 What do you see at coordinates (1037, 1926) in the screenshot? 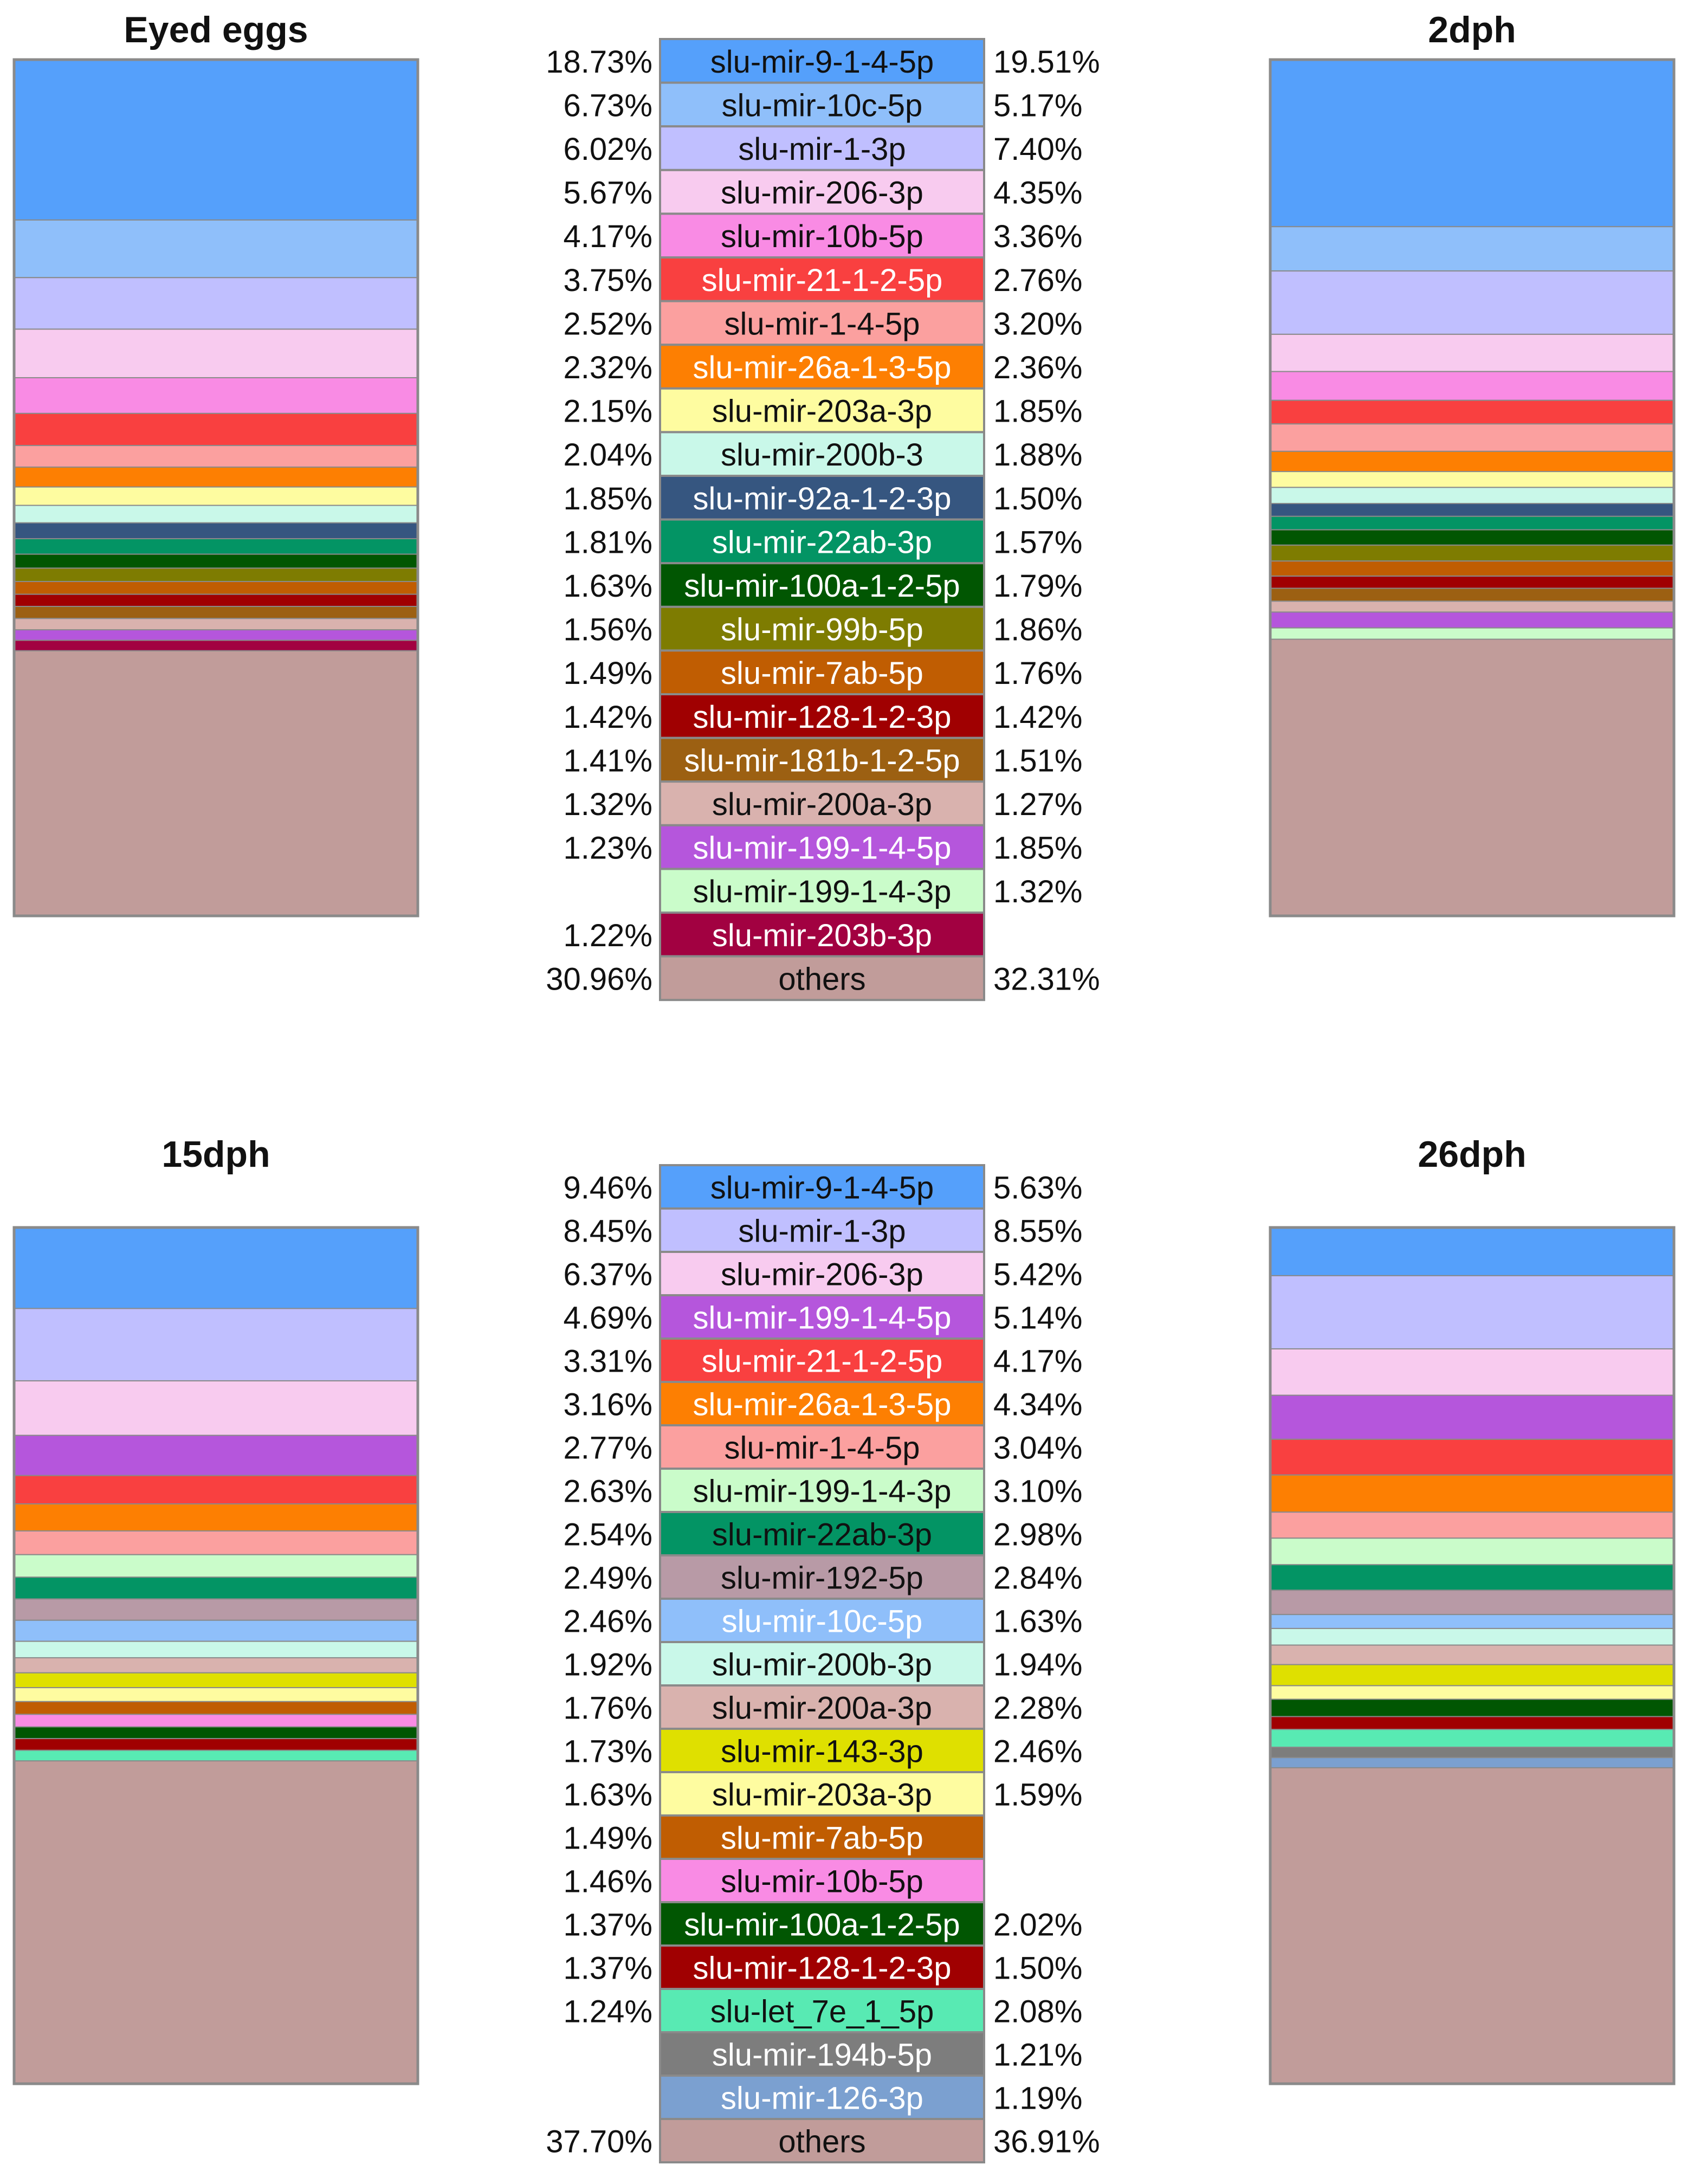
I see `data-label-right: 2.02%` at bounding box center [1037, 1926].